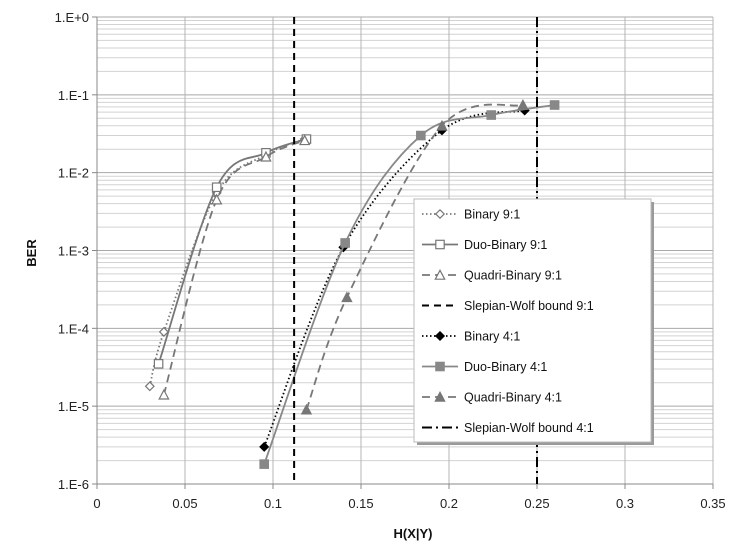 This screenshot has height=549, width=731. What do you see at coordinates (492, 337) in the screenshot?
I see `legend-label-binary-4-1: Binary 4:1` at bounding box center [492, 337].